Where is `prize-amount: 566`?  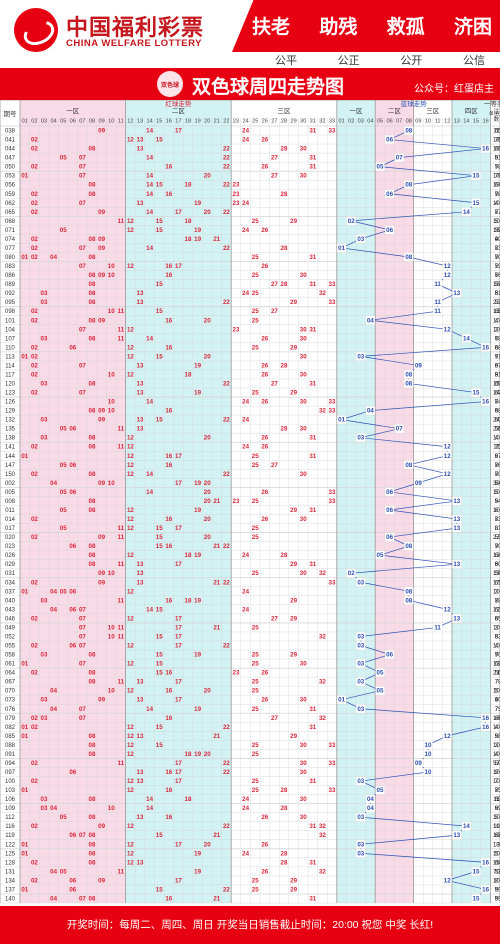
prize-amount: 566 is located at coordinates (497, 430).